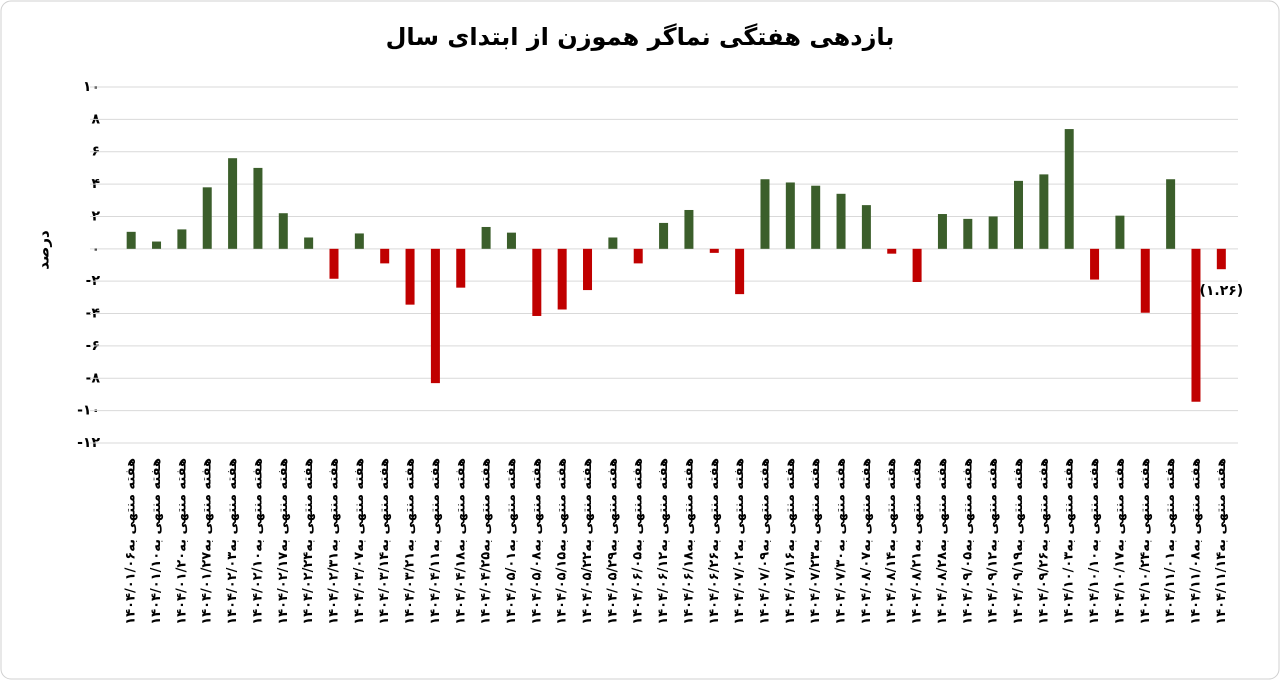 The image size is (1280, 680). What do you see at coordinates (942, 541) in the screenshot?
I see `x-tick-label: هفته منتهی به۱۴۰۴/۰۸/۲۸` at bounding box center [942, 541].